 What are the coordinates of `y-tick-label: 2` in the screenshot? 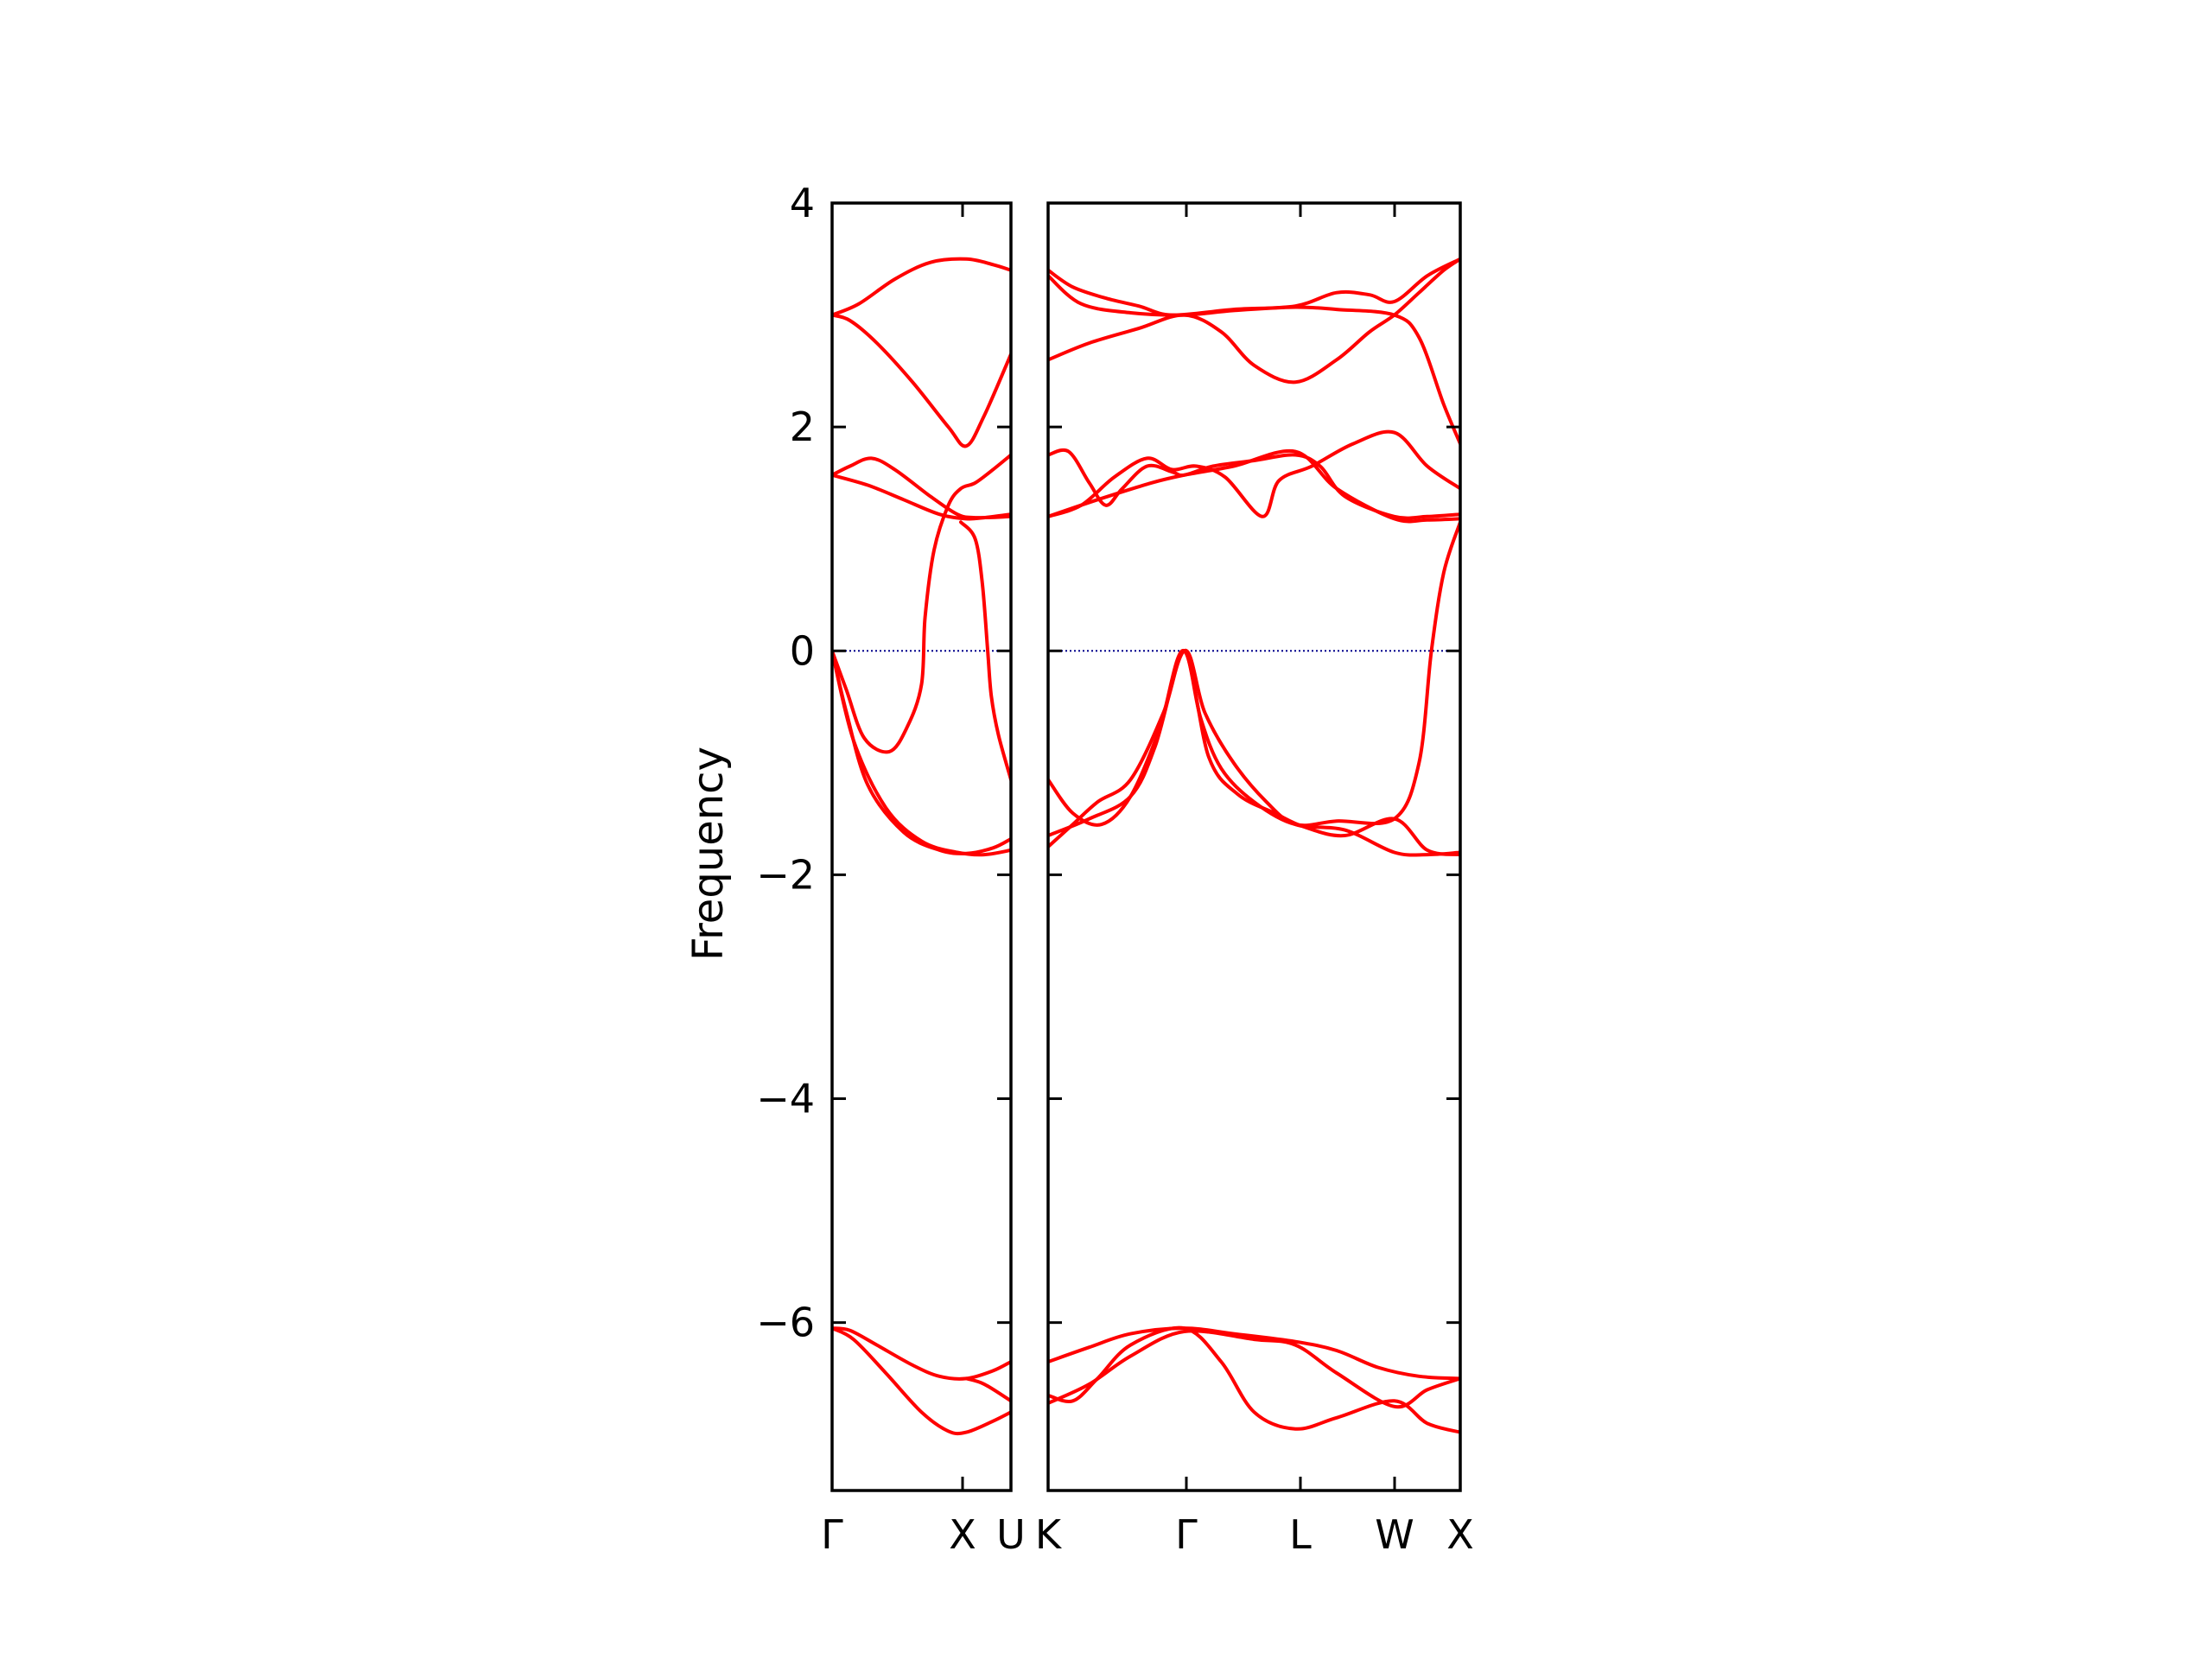 It's located at (802, 427).